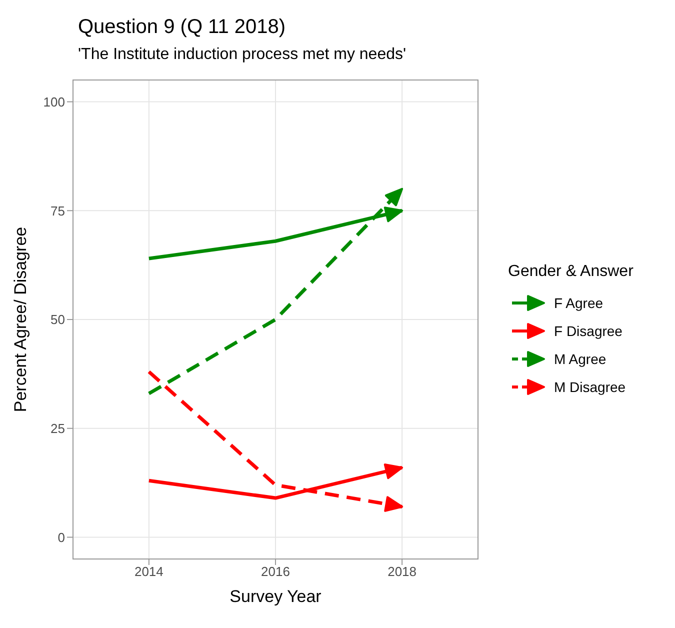 The width and height of the screenshot is (675, 628). I want to click on y-axis-title: Percent Agree/ Disagree, so click(20, 319).